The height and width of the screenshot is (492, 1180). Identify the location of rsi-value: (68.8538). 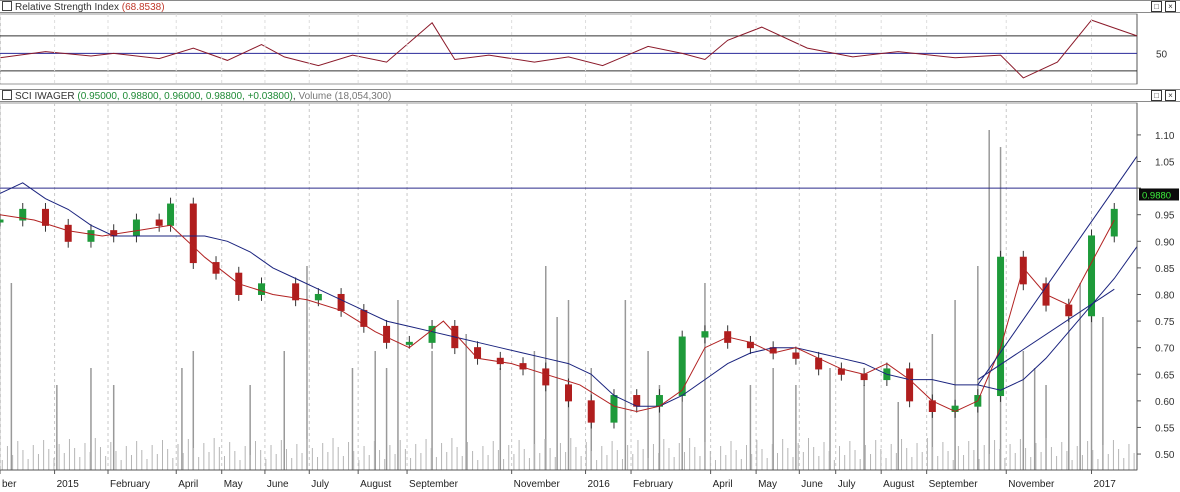
(143, 7).